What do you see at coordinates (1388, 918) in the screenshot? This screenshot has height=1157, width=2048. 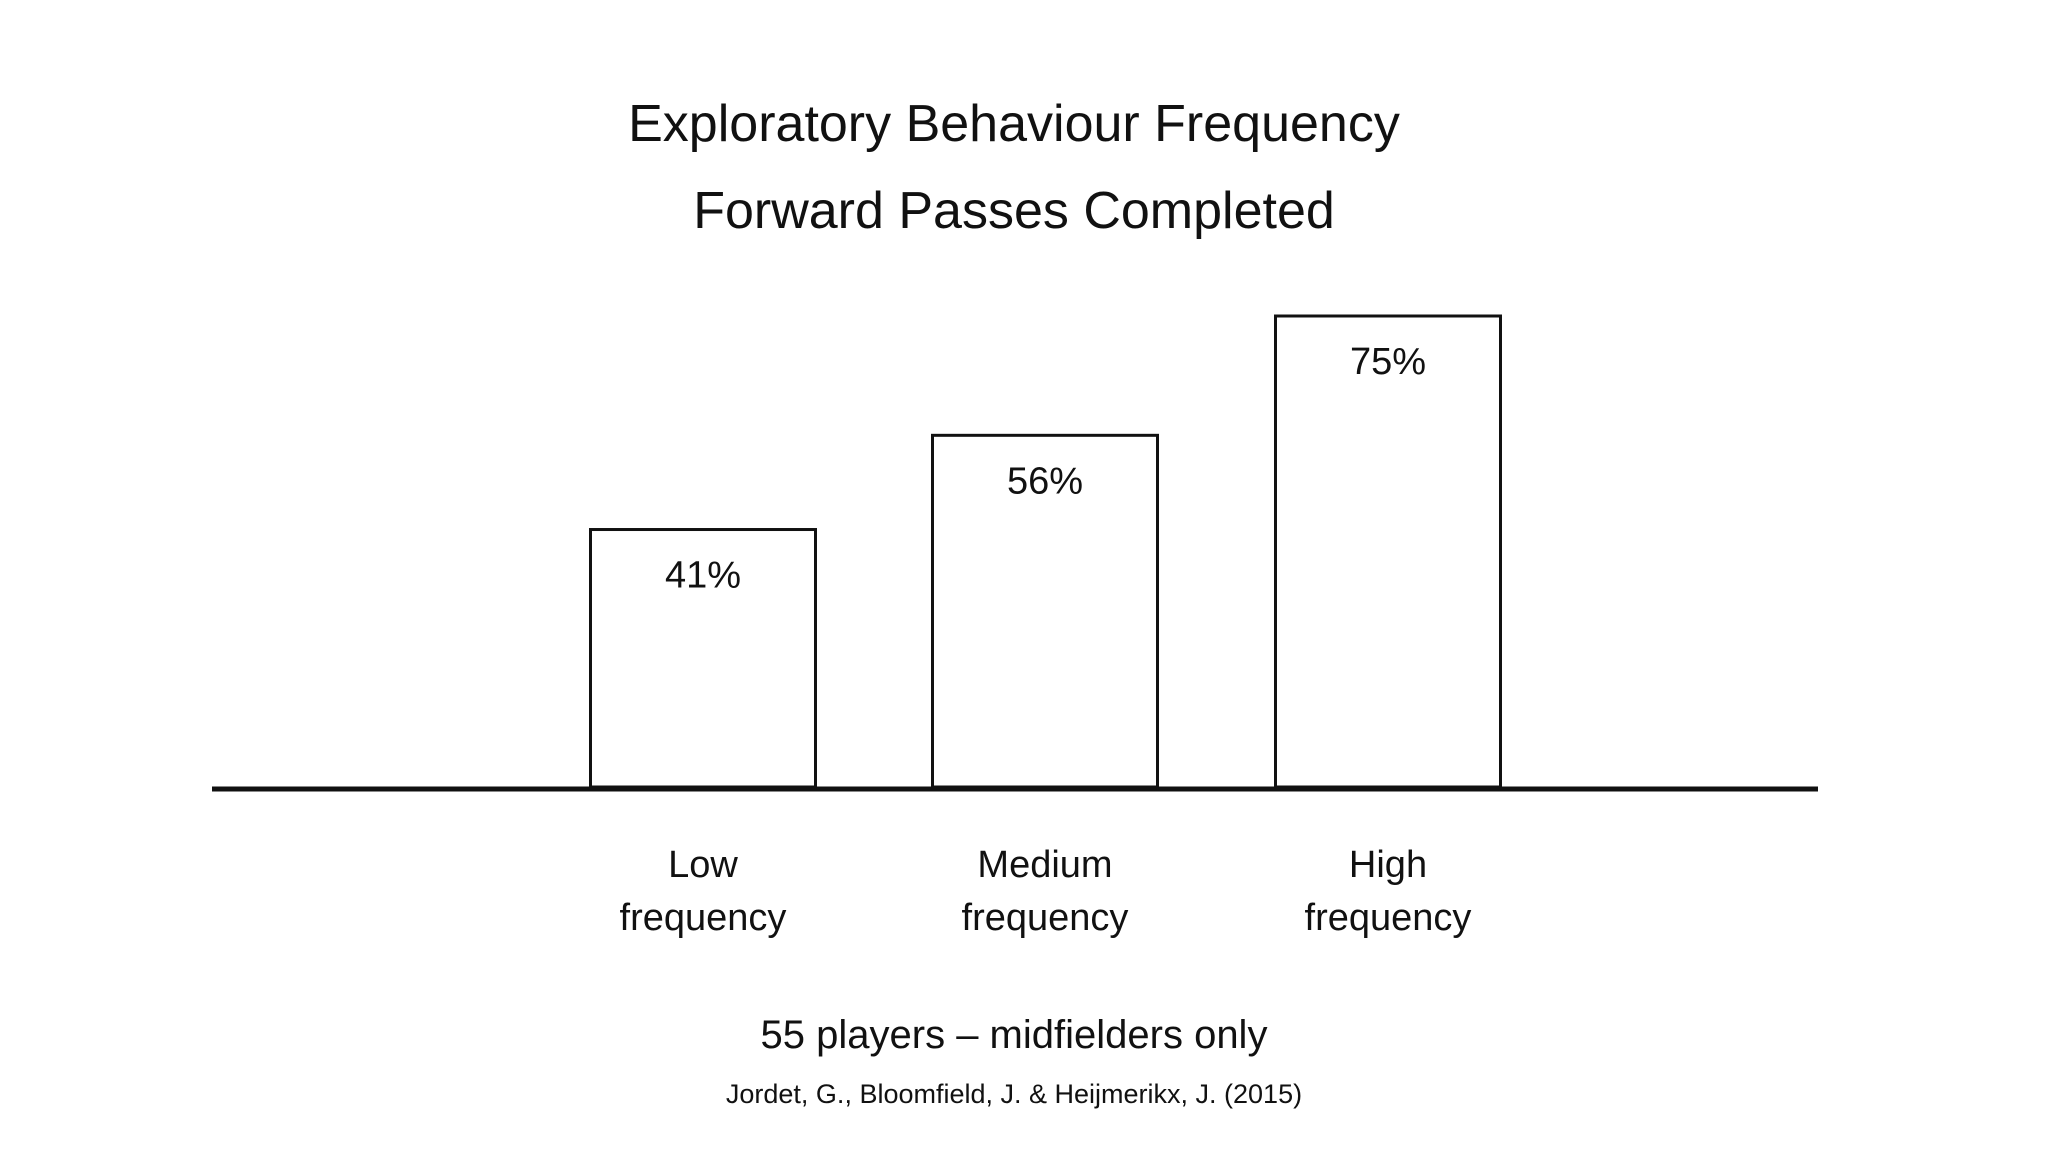 I see `category-label-3-line-2: frequency` at bounding box center [1388, 918].